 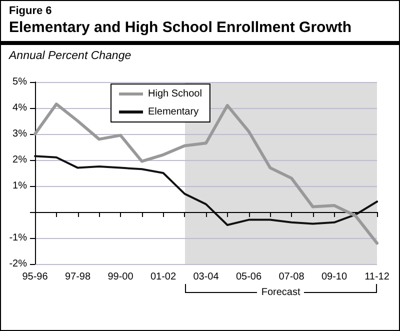 What do you see at coordinates (163, 277) in the screenshot?
I see `x-tick-label: 01-02` at bounding box center [163, 277].